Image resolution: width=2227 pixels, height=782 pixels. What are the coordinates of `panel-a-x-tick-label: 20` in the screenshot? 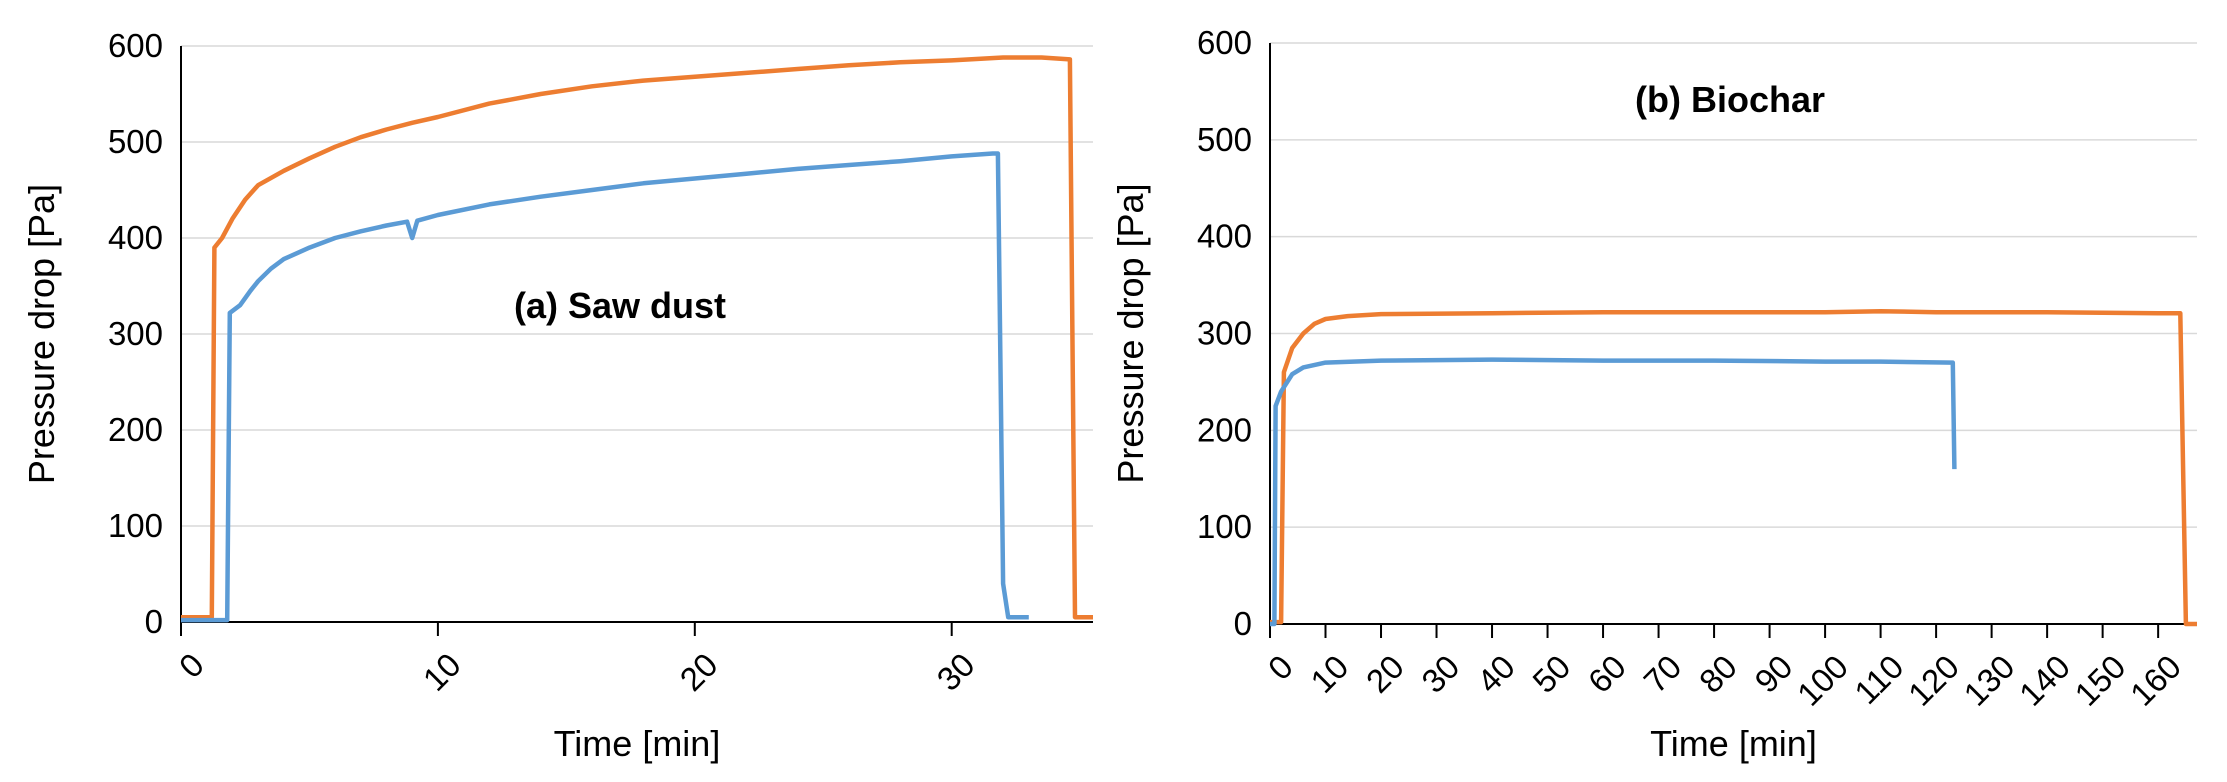 It's located at (699, 672).